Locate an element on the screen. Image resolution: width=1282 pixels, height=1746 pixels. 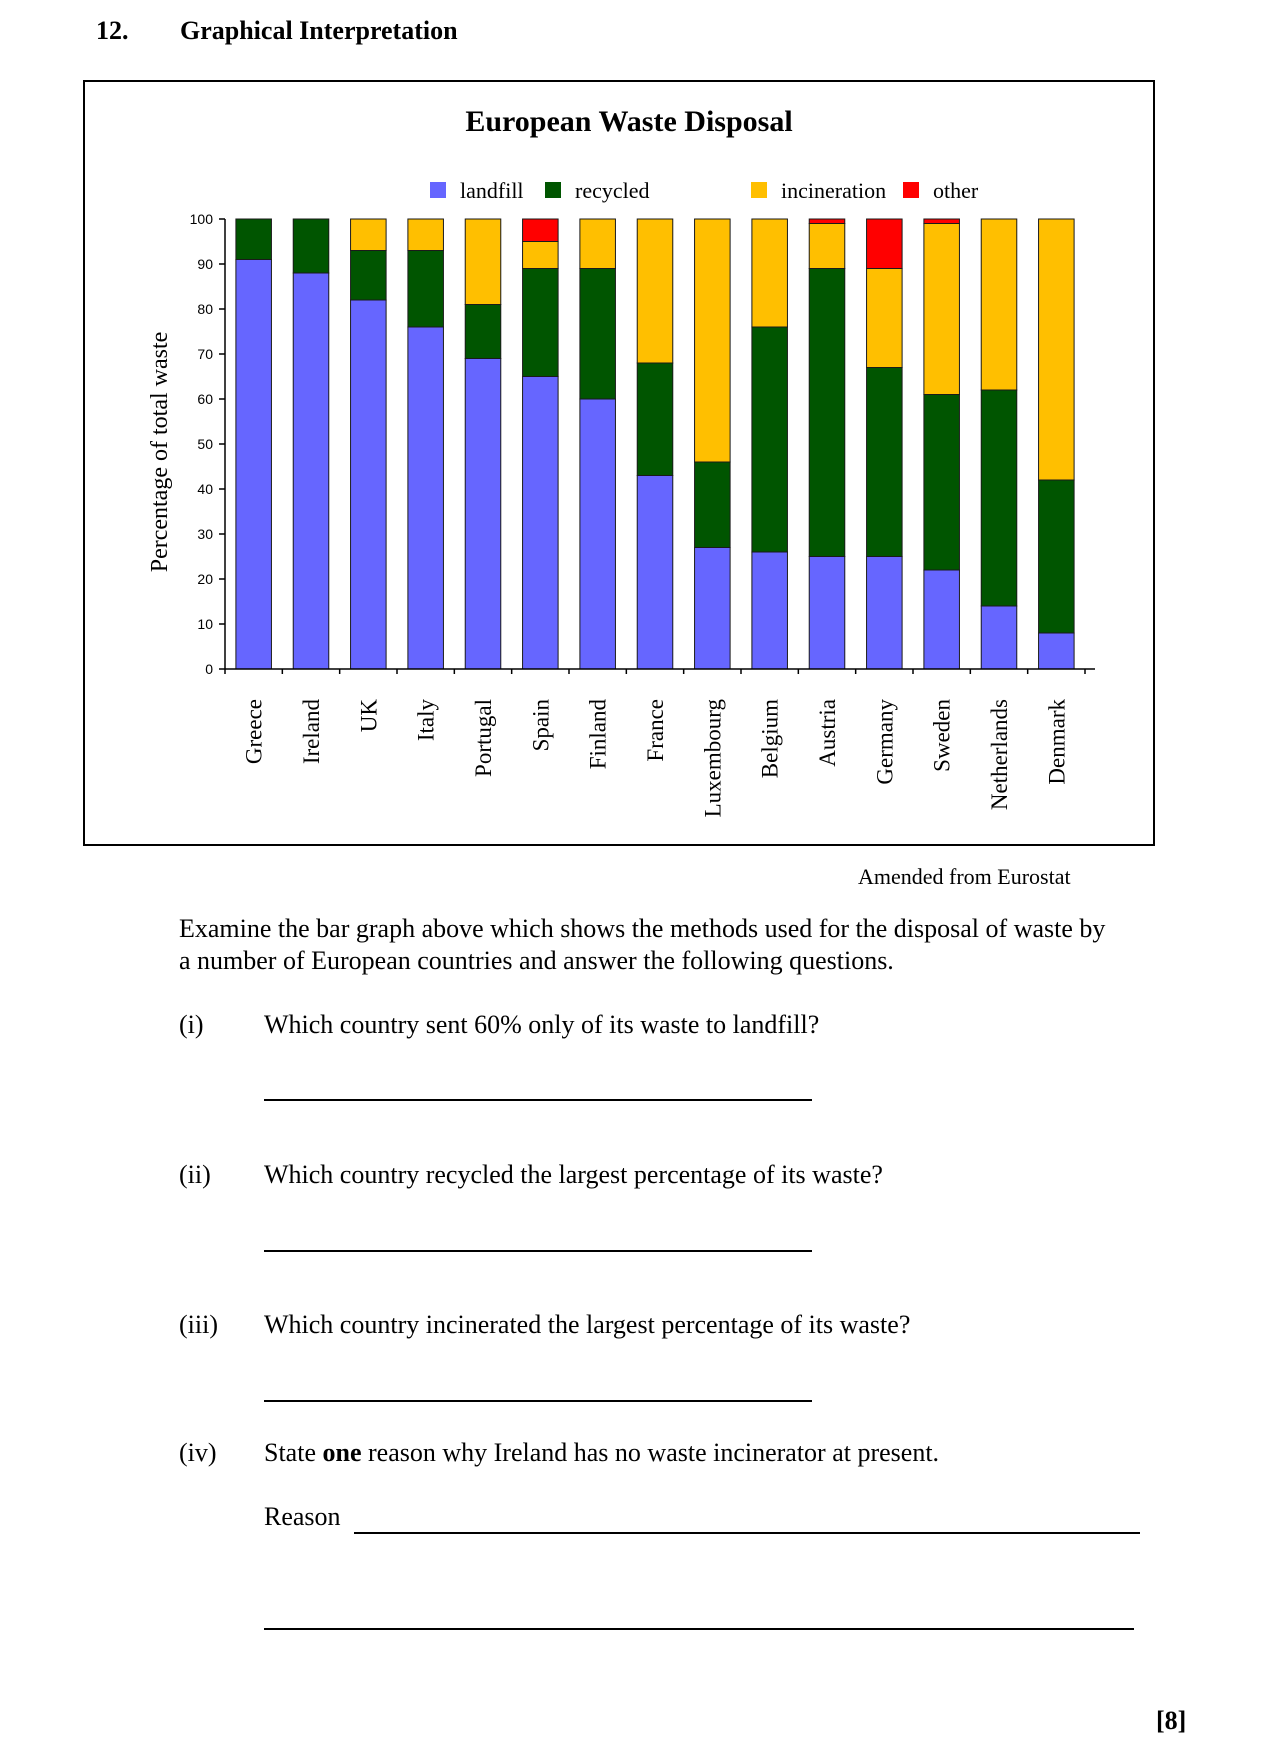
bar-sweden-incineration is located at coordinates (941, 309).